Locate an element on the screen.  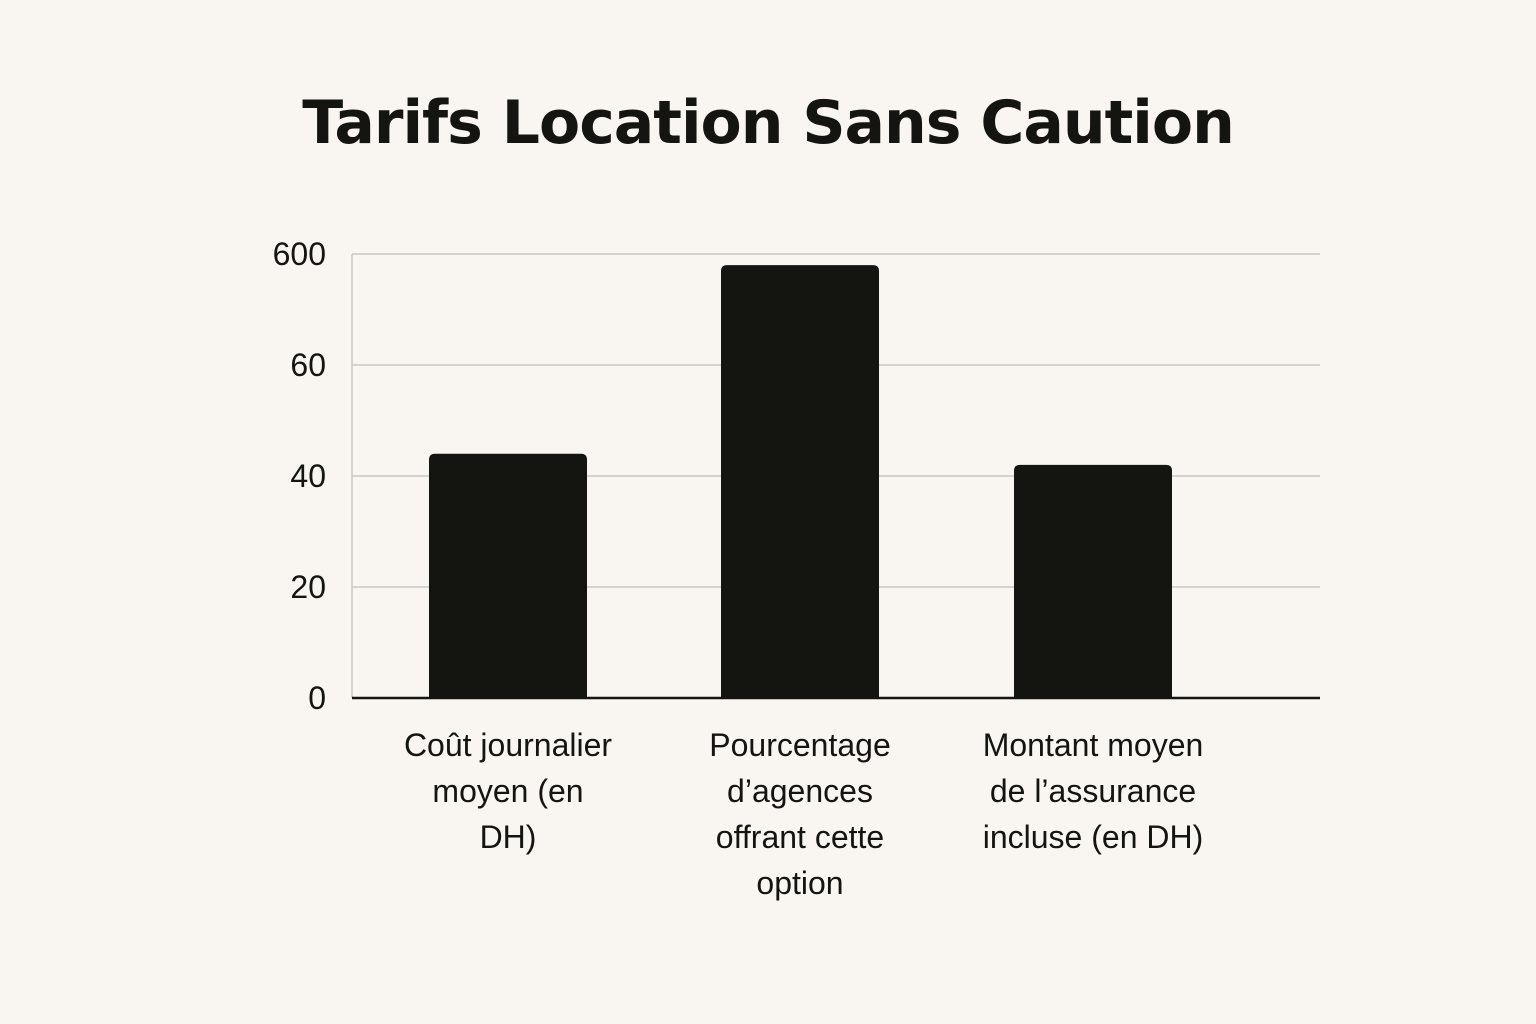
y-tick-label: 0 is located at coordinates (317, 698).